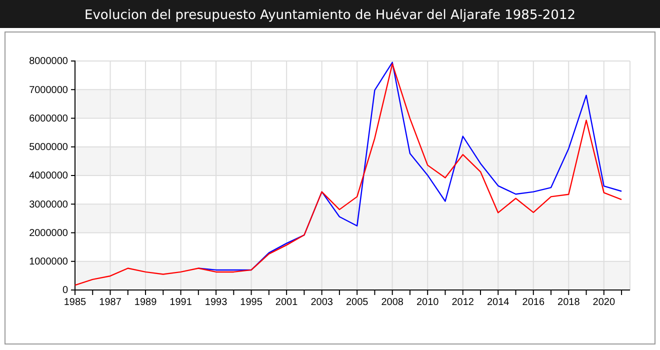 The width and height of the screenshot is (660, 350). Describe the element at coordinates (48, 262) in the screenshot. I see `y-tick-label: 1000000` at that location.